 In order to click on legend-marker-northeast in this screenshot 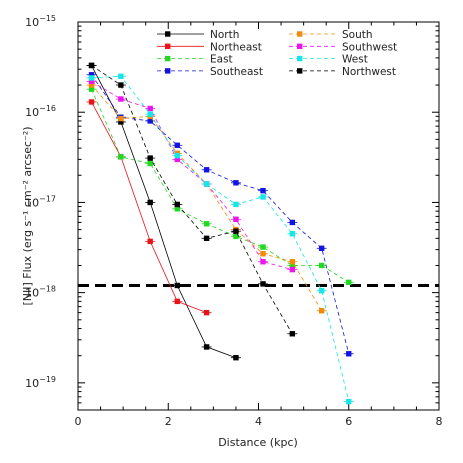, I will do `click(168, 46)`.